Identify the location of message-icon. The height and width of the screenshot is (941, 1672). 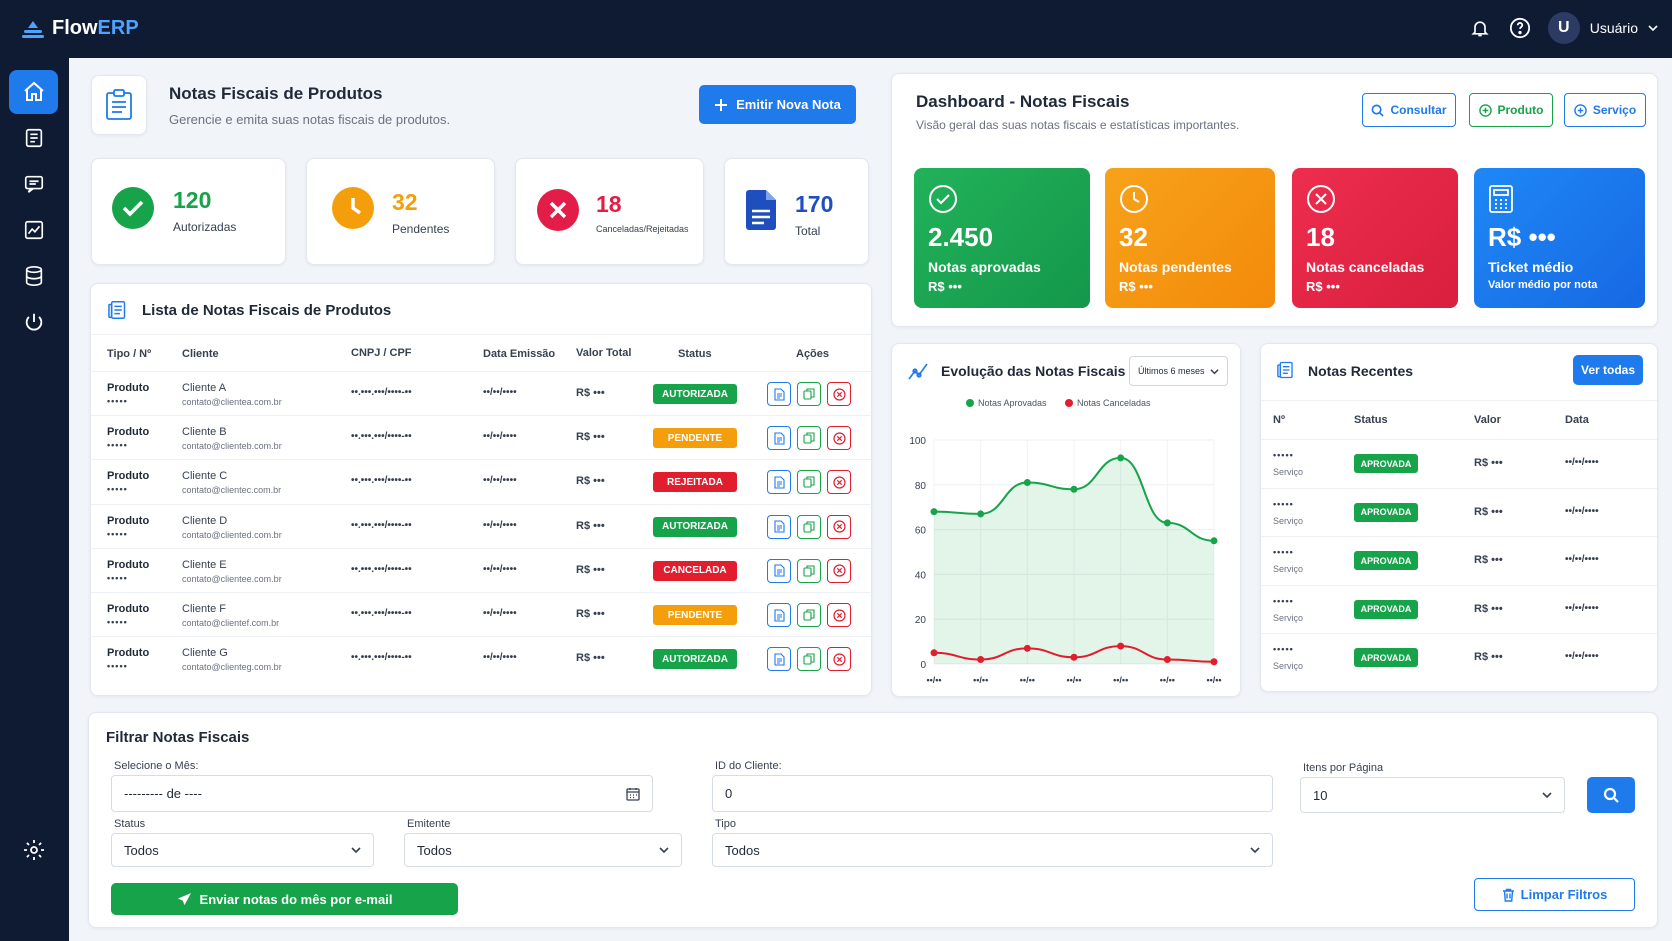
(33, 184).